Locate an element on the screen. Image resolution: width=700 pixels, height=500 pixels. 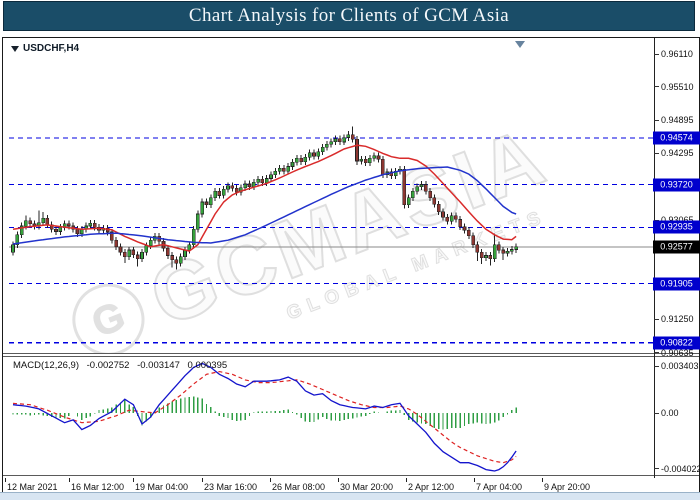
macd-signal-line is located at coordinates (264, 417).